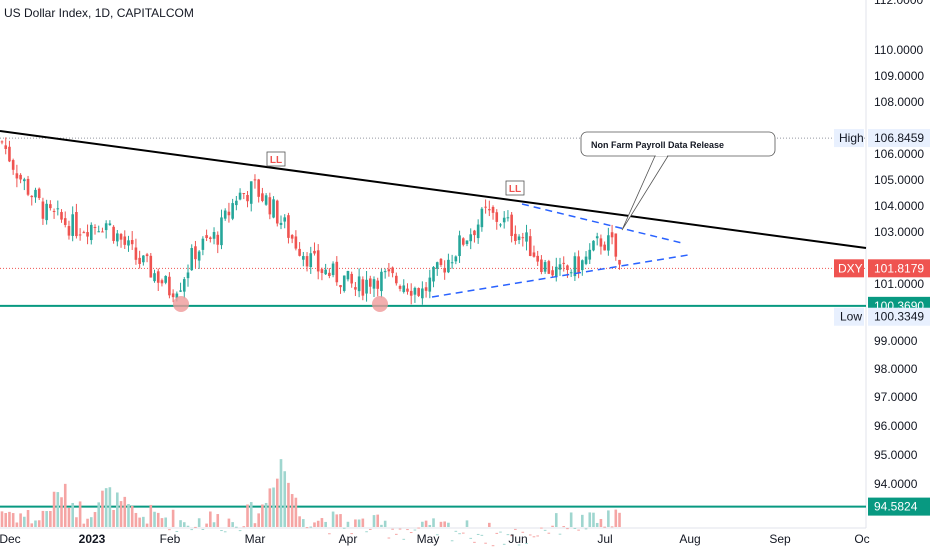 The image size is (932, 550). I want to click on y-tick-label: 106.0000, so click(899, 154).